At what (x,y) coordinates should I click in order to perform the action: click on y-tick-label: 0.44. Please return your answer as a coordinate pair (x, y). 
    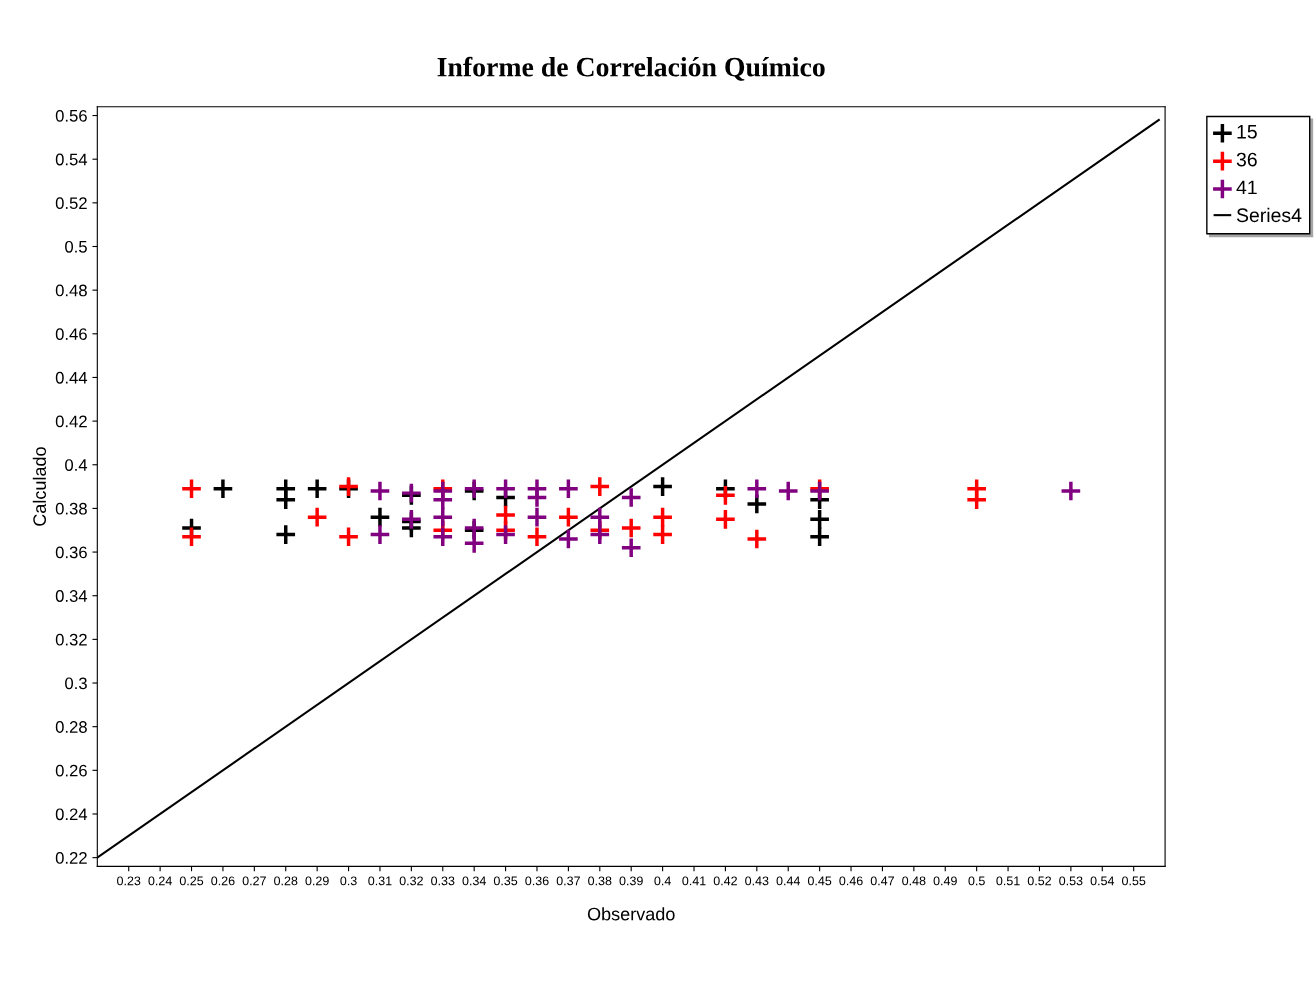
    Looking at the image, I should click on (71, 377).